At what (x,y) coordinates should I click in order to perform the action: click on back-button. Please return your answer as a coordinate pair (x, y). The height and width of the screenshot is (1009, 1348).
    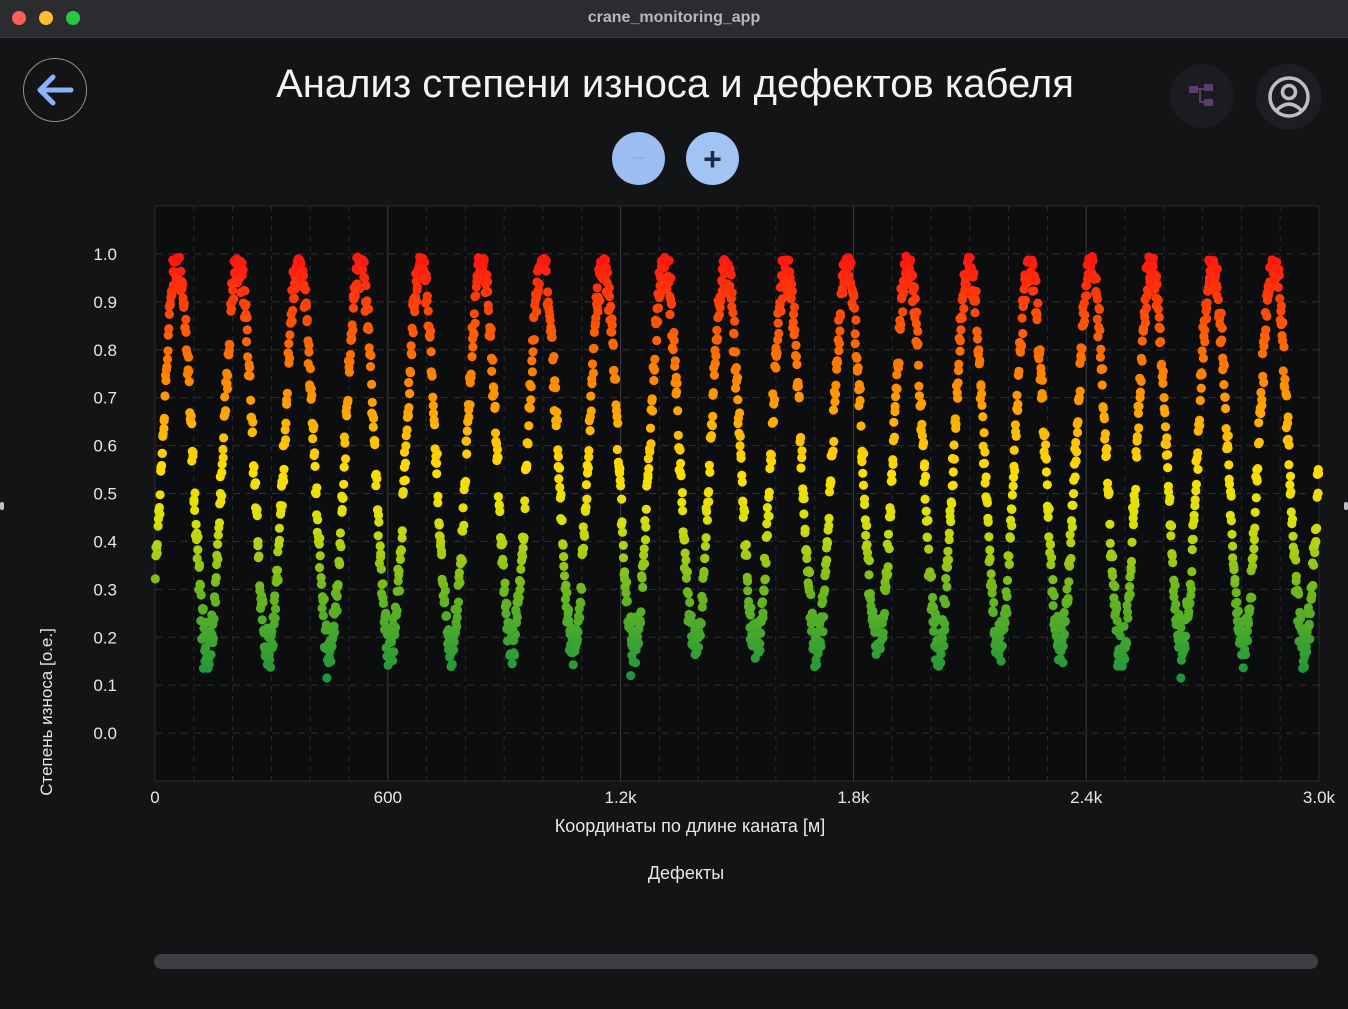
    Looking at the image, I should click on (55, 90).